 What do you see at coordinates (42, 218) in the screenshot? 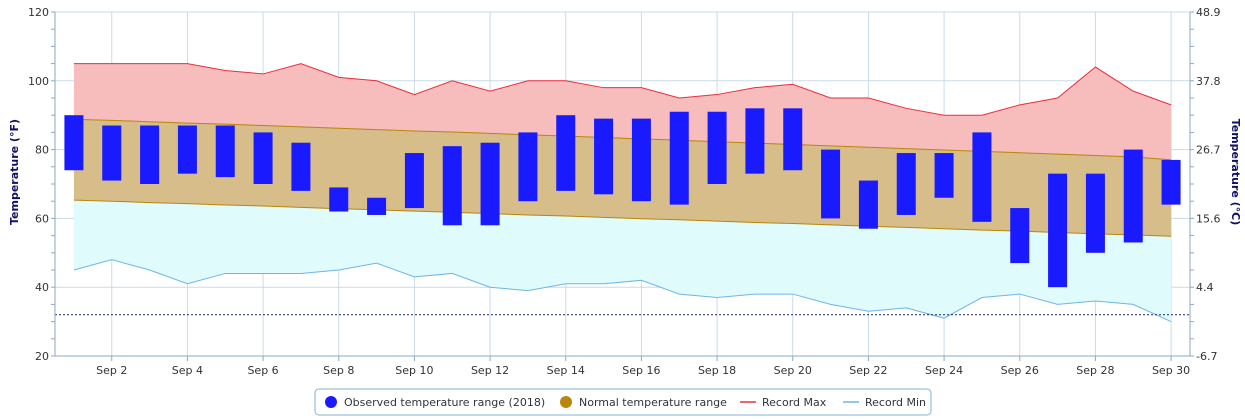
I see `y-left-tick-label: 60` at bounding box center [42, 218].